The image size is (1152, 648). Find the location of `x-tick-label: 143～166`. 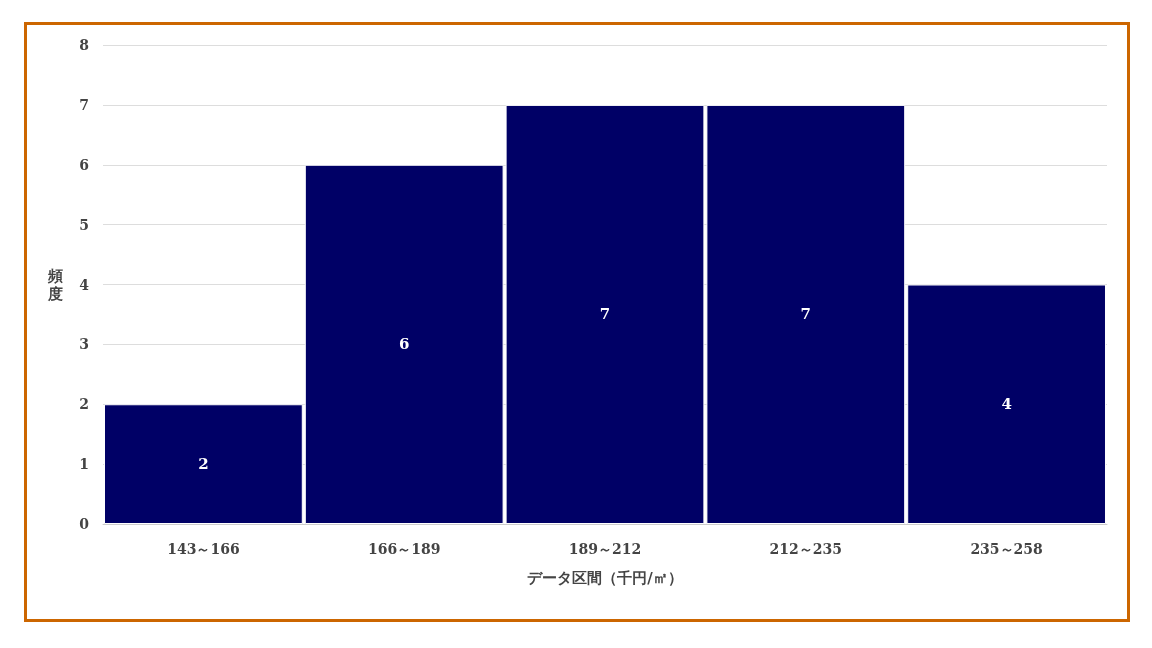

x-tick-label: 143～166 is located at coordinates (203, 549).